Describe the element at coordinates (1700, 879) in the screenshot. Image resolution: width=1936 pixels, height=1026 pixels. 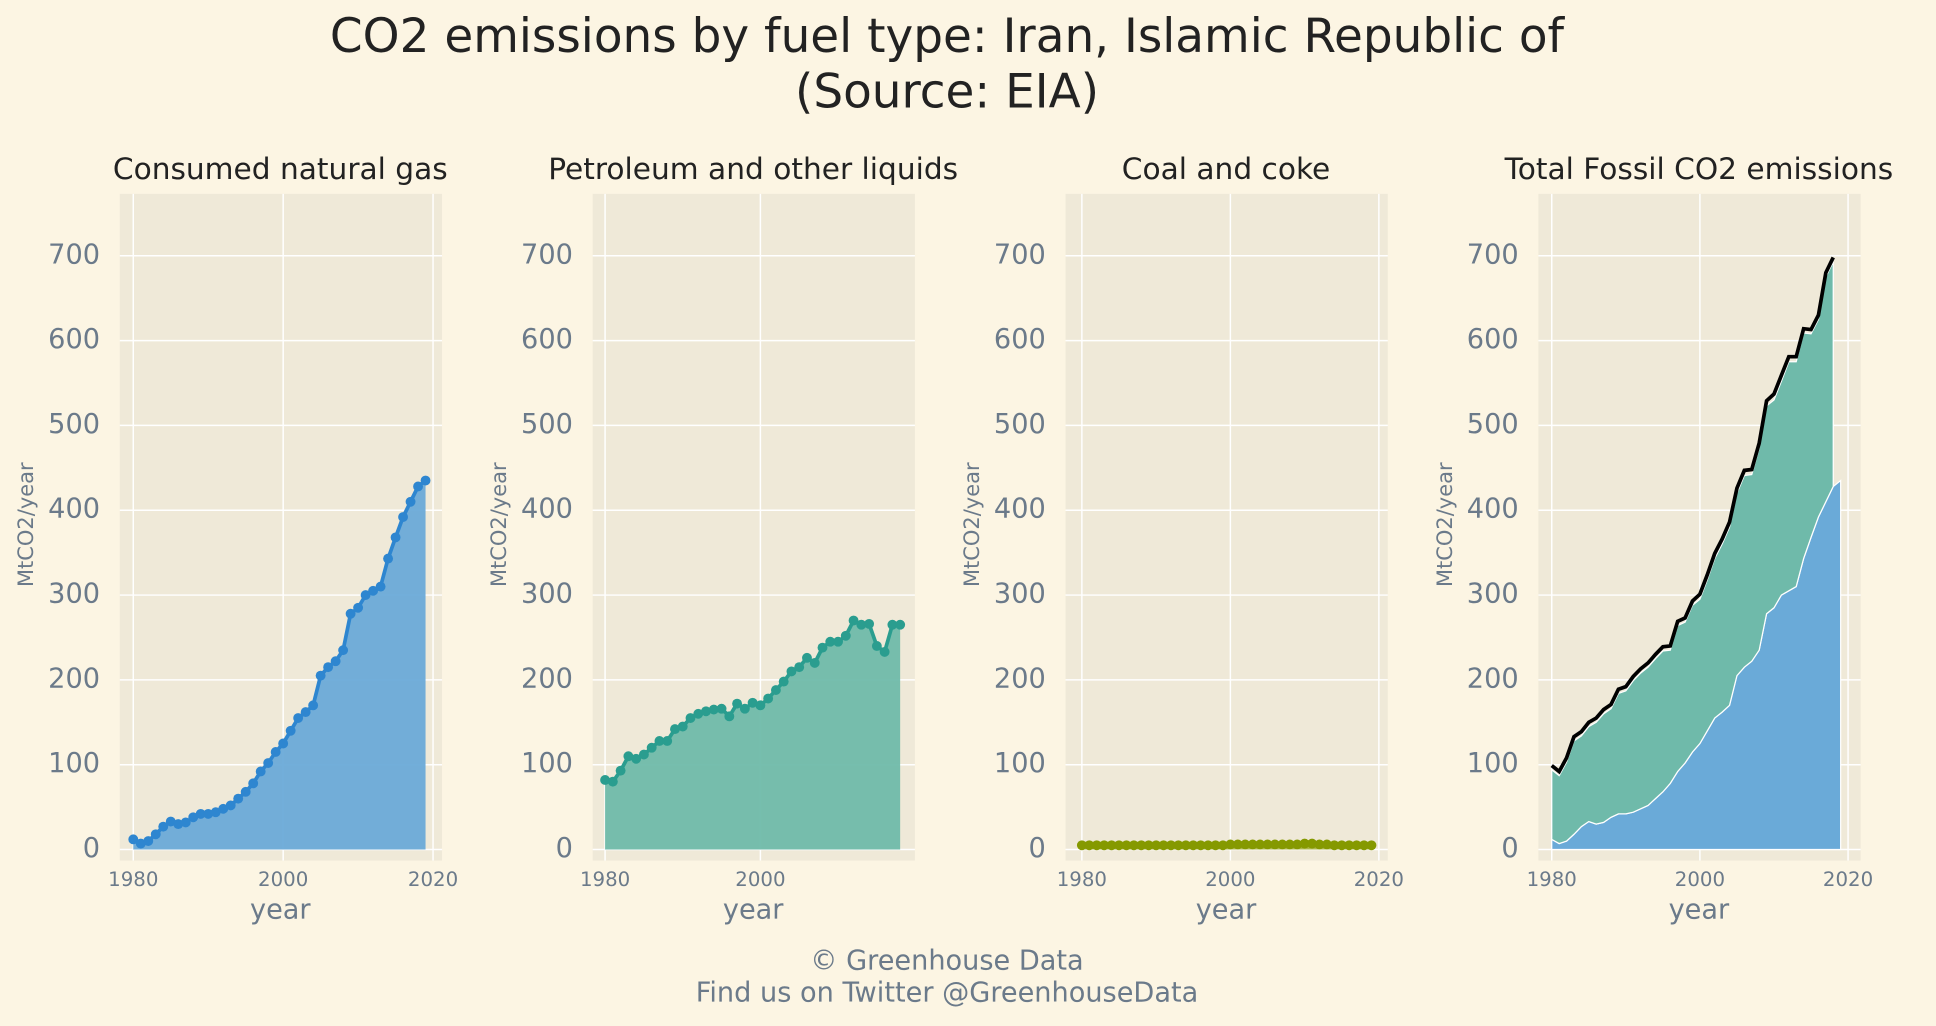
I see `x-tick-label: 2000` at that location.